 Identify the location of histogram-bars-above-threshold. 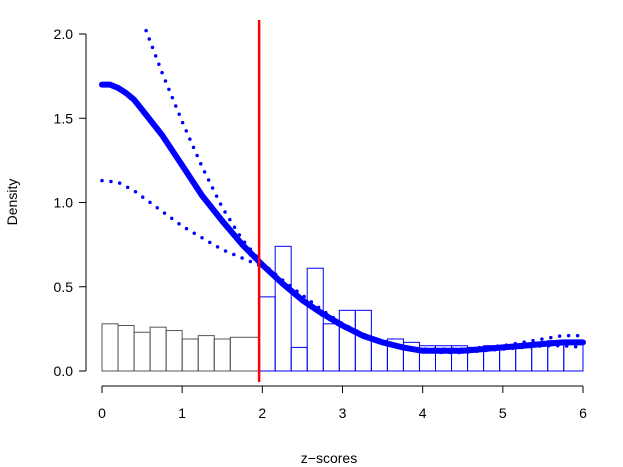
(421, 308).